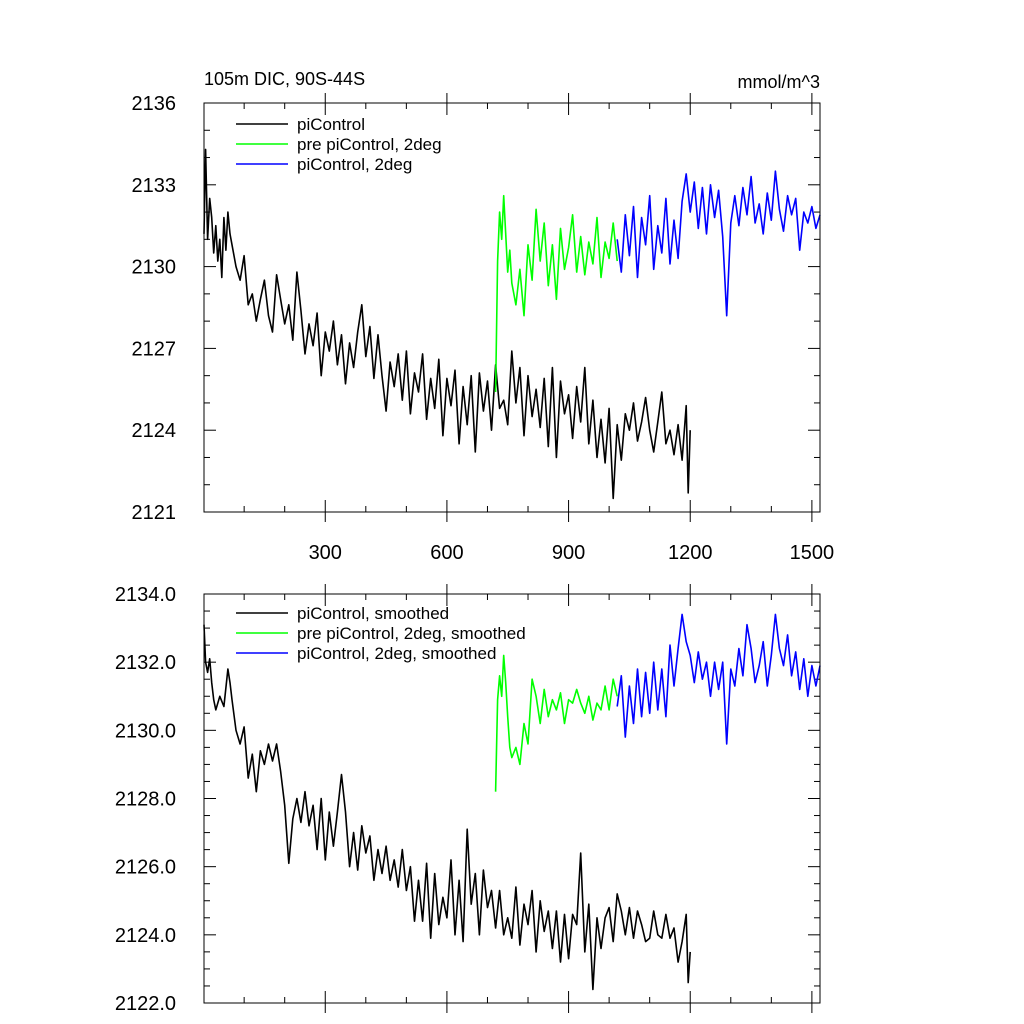  Describe the element at coordinates (145, 868) in the screenshot. I see `y-tick-label: 2126.0` at that location.